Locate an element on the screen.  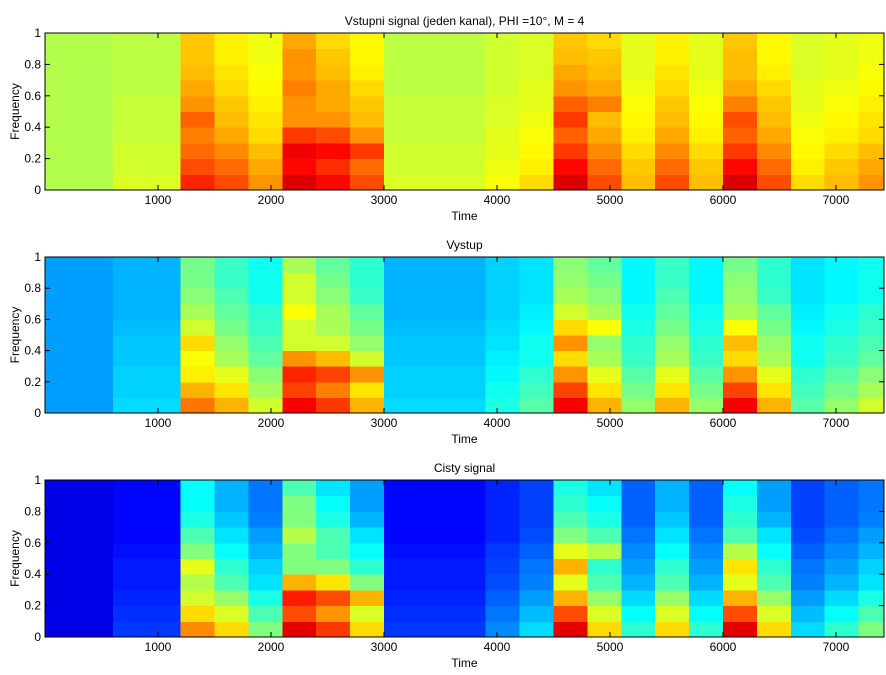
x-tick-label: 5000 is located at coordinates (610, 423).